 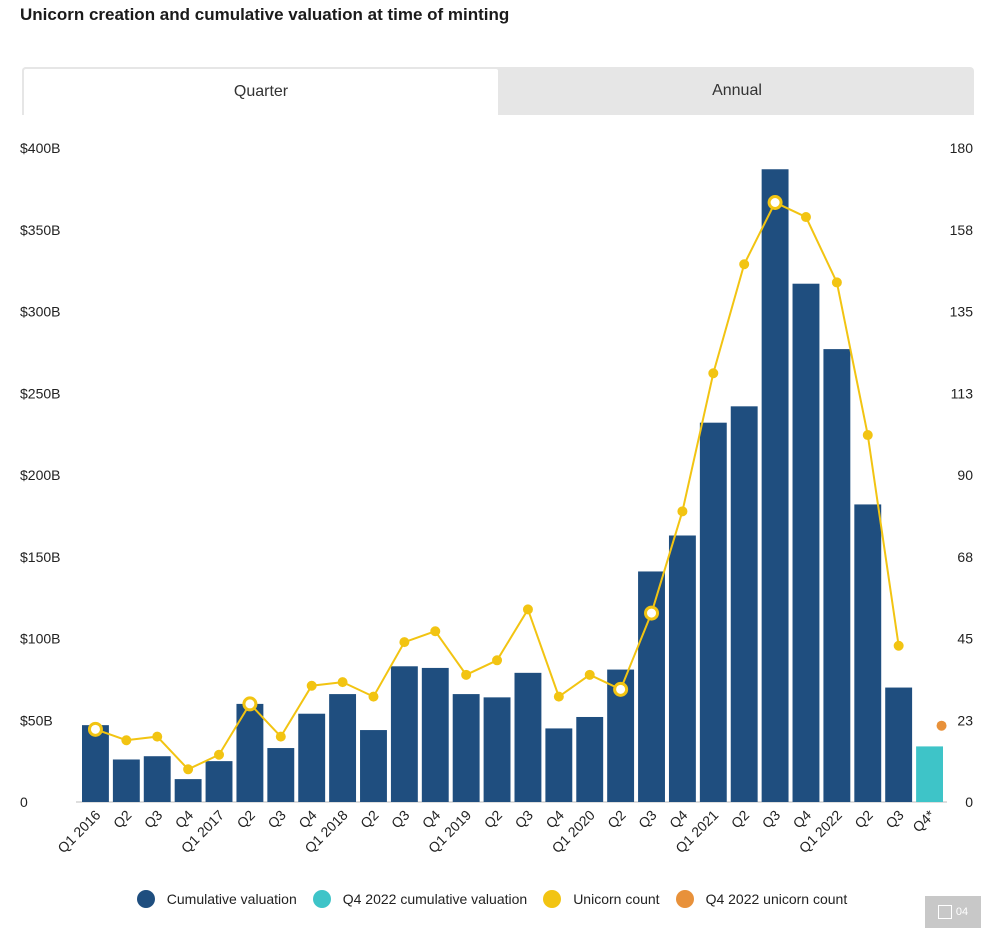 I want to click on period-tabs: Quarter Annual, so click(x=498, y=91).